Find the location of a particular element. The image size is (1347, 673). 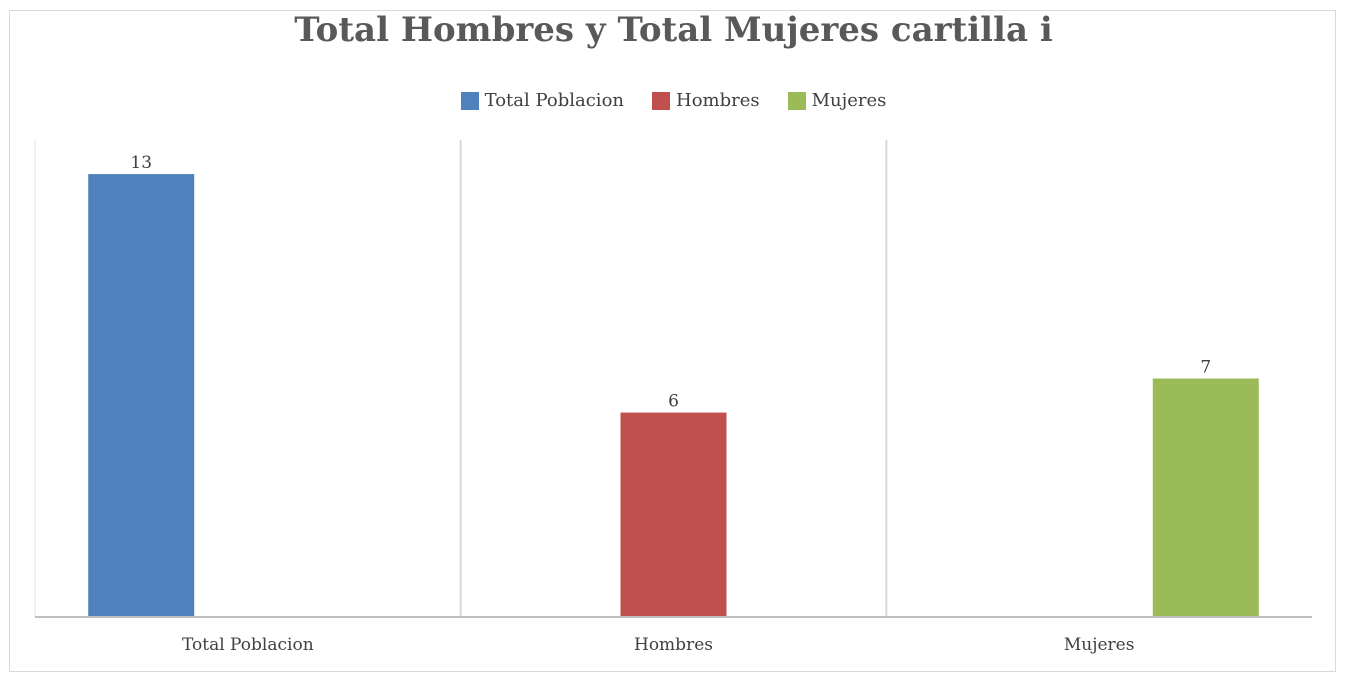

x-tick-label-total-poblacion: Total Poblacion is located at coordinates (248, 645).